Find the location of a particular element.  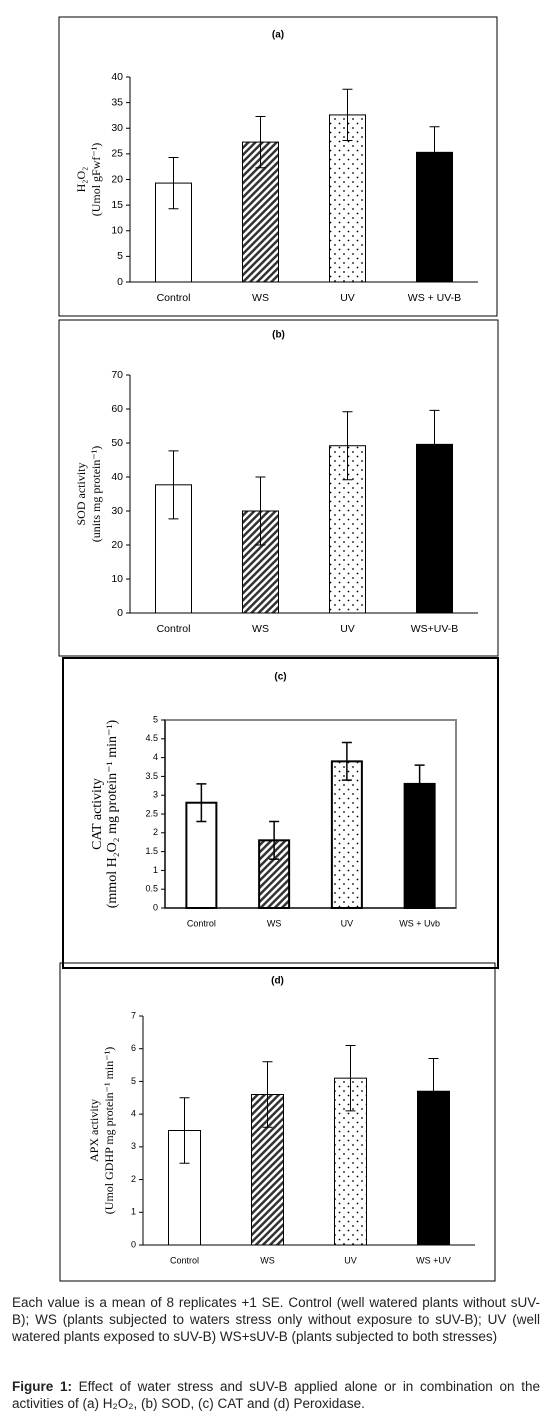

x-tick-label: WS+UV-B is located at coordinates (435, 629).